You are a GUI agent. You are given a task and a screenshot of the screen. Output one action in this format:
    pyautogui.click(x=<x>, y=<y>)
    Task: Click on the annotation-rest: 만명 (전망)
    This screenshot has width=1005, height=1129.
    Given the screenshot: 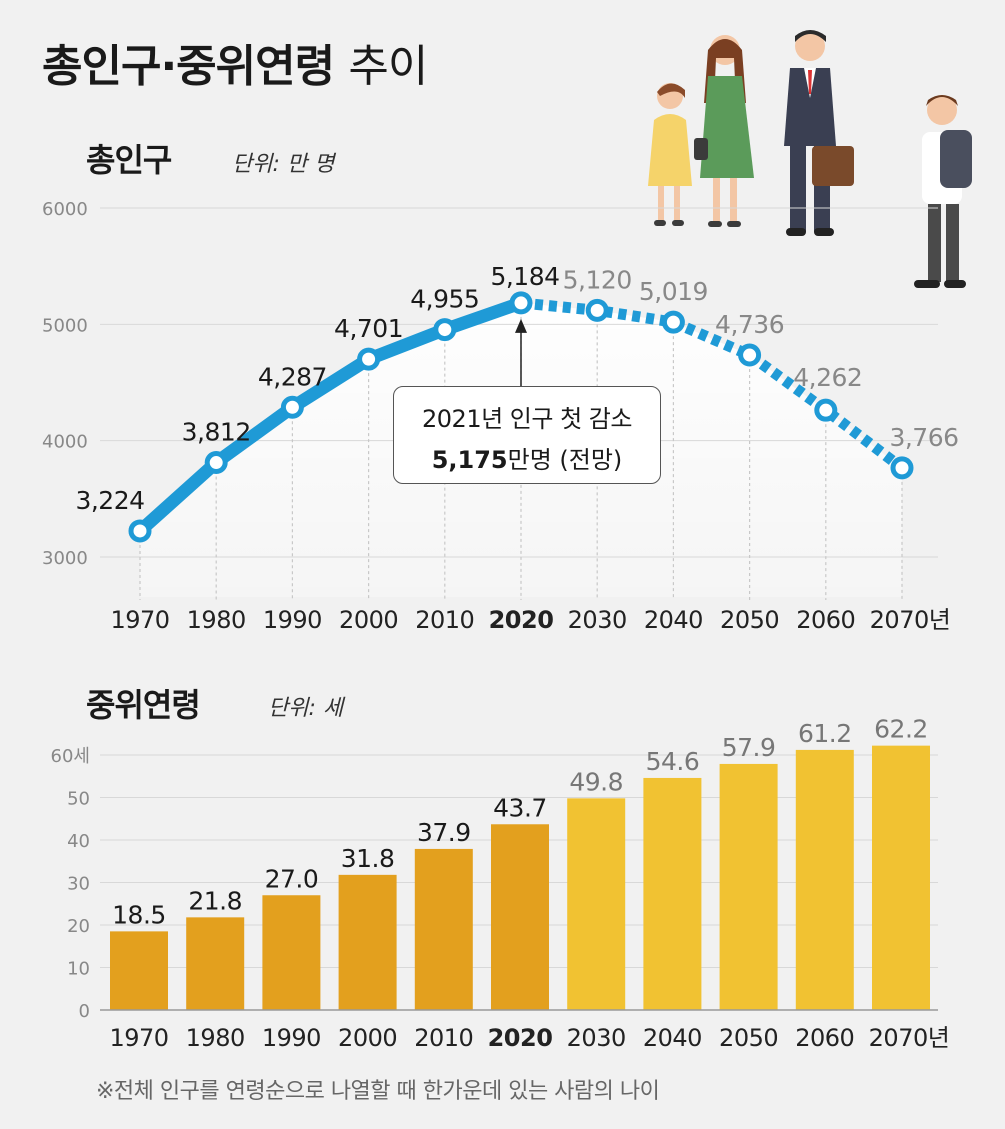 What is the action you would take?
    pyautogui.click(x=565, y=460)
    